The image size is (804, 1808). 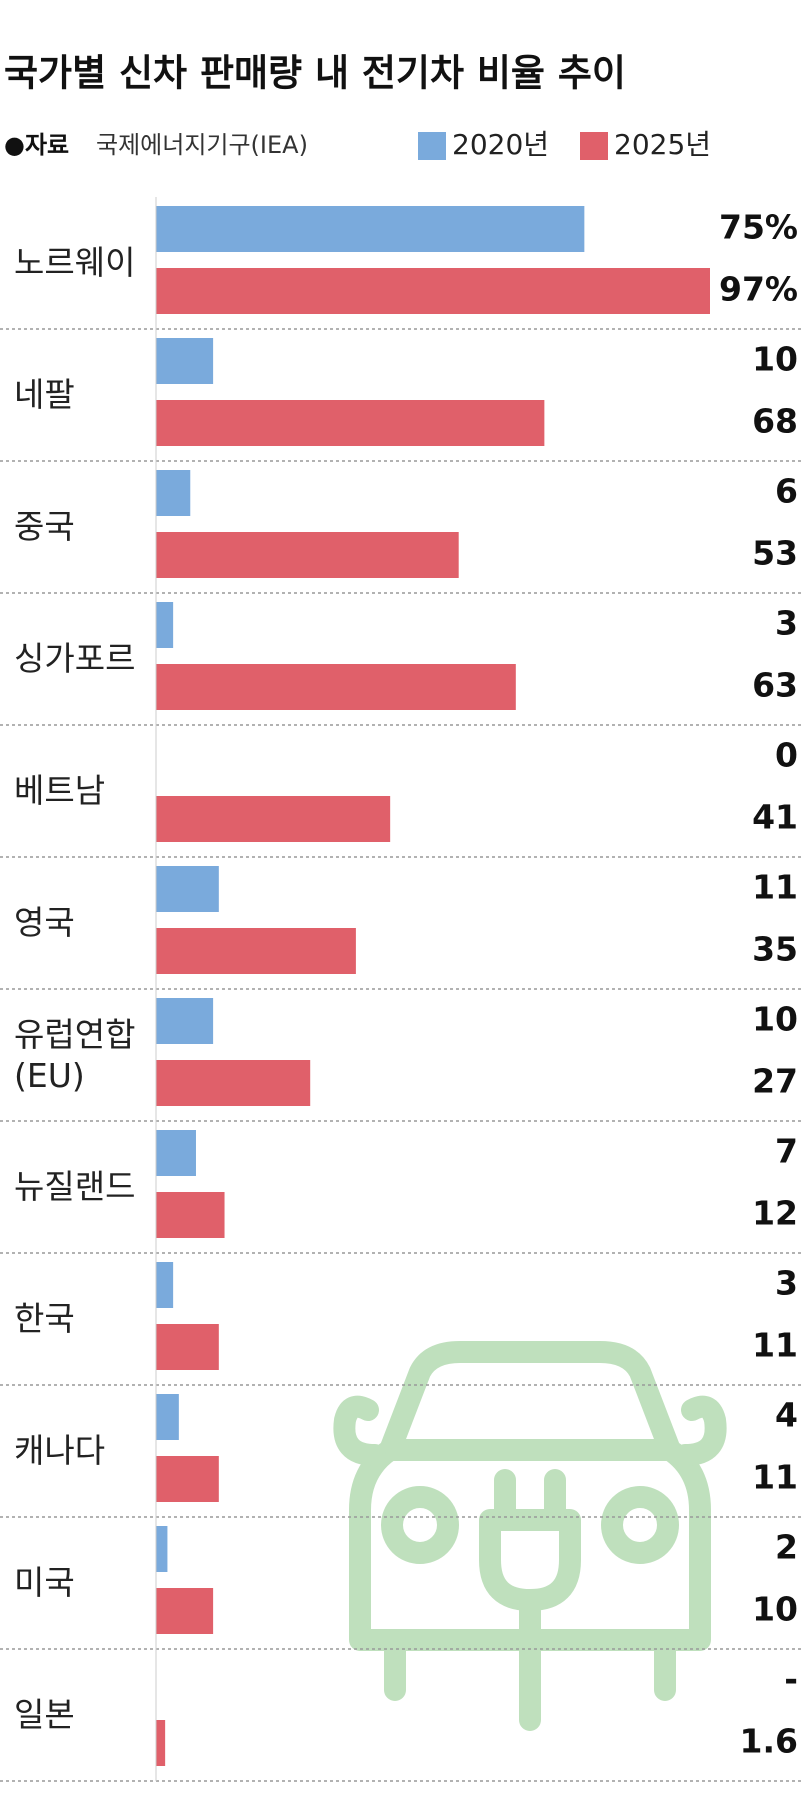 What do you see at coordinates (44, 1319) in the screenshot?
I see `category-label: 한국` at bounding box center [44, 1319].